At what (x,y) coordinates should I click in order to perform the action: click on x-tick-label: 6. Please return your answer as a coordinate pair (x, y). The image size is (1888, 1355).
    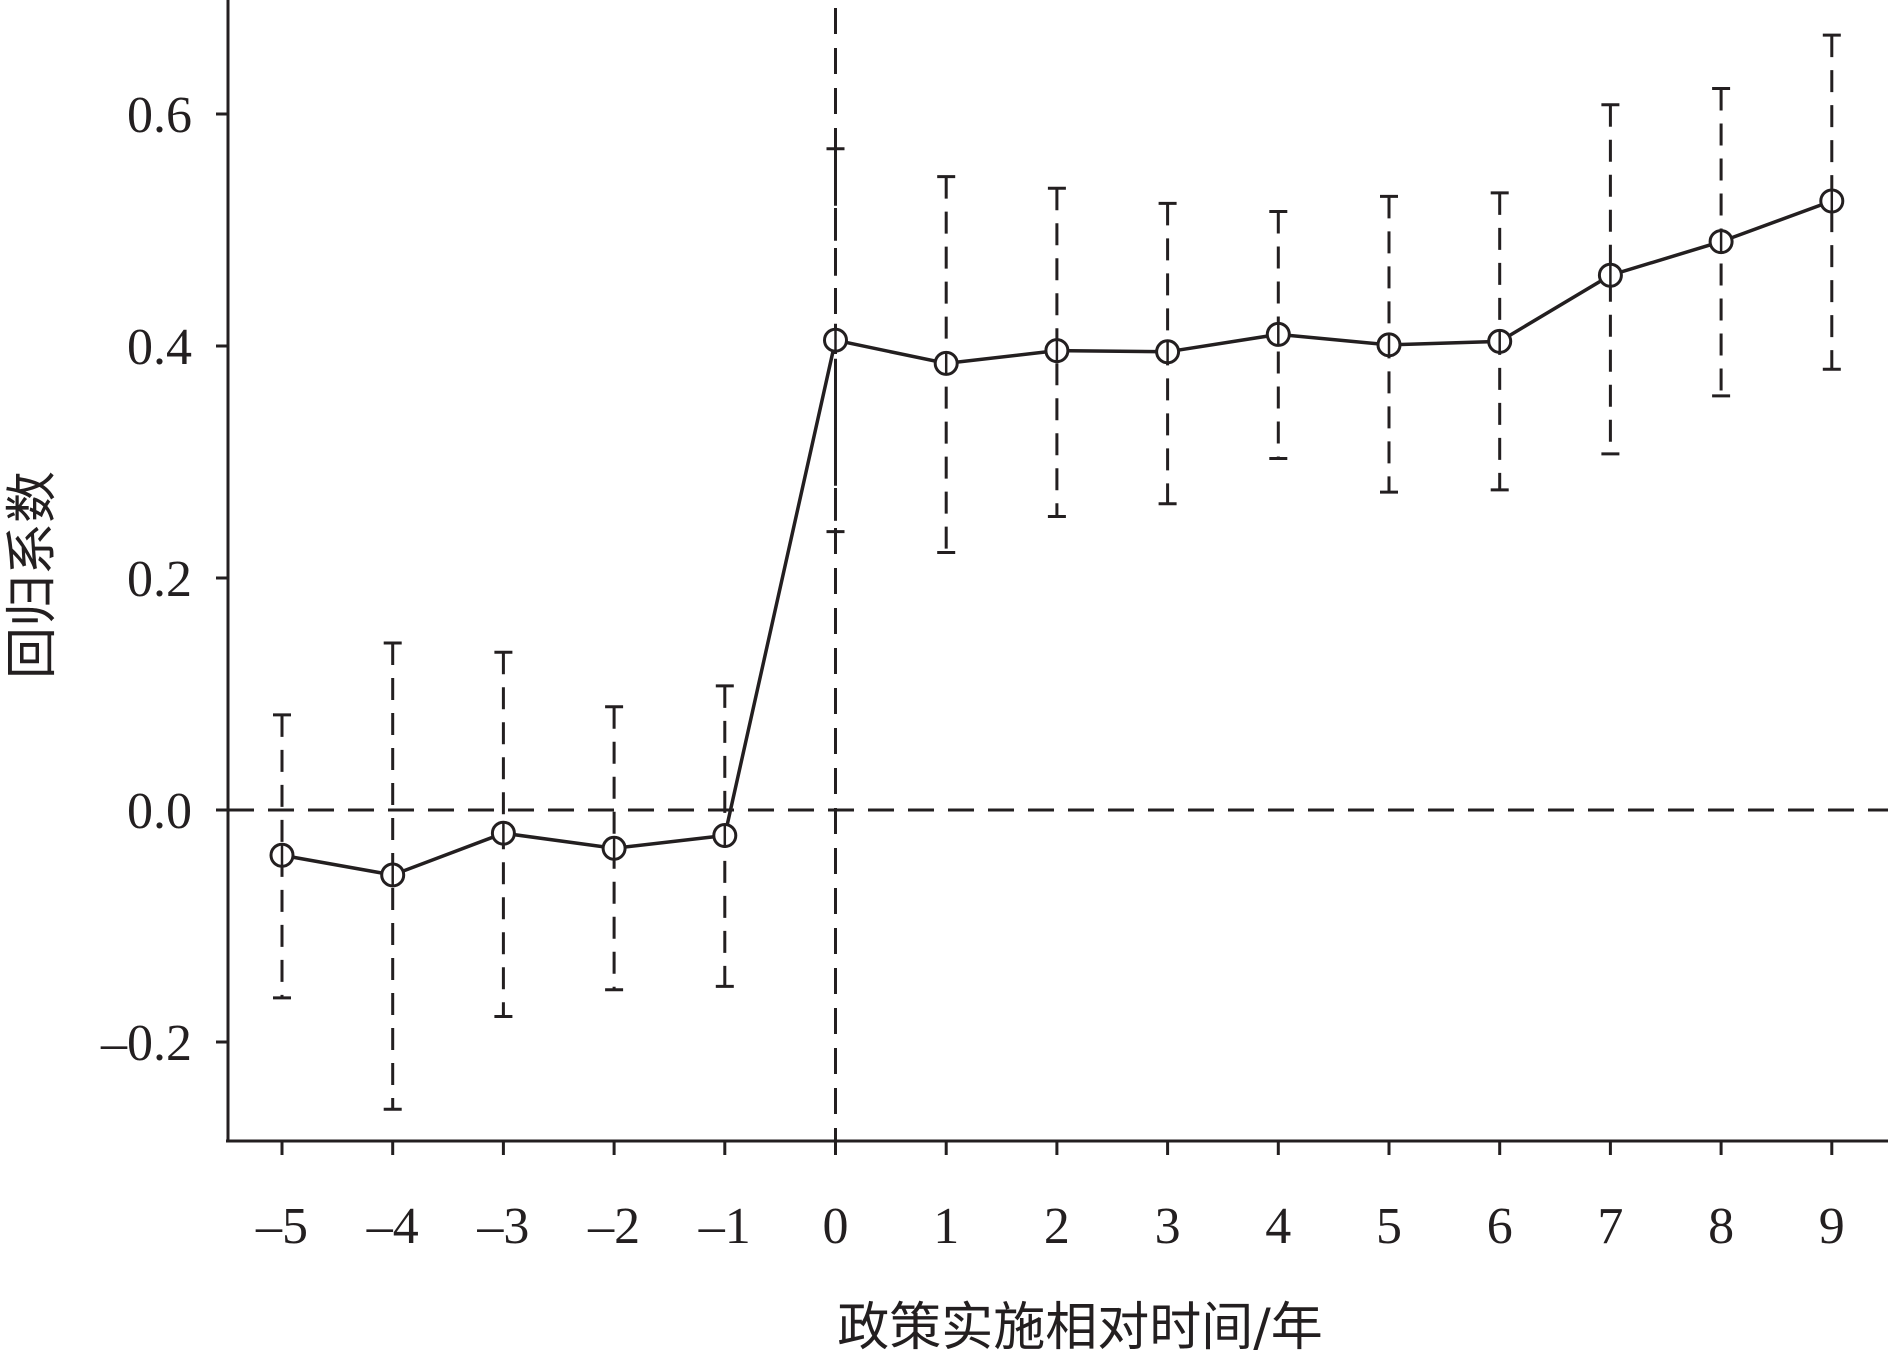
    Looking at the image, I should click on (1500, 1226).